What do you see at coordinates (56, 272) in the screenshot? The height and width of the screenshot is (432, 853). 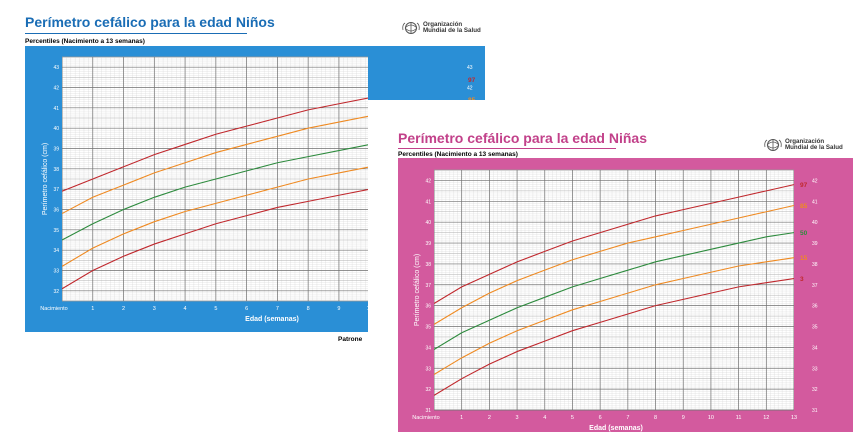 I see `boys-y-tick-label: 33` at bounding box center [56, 272].